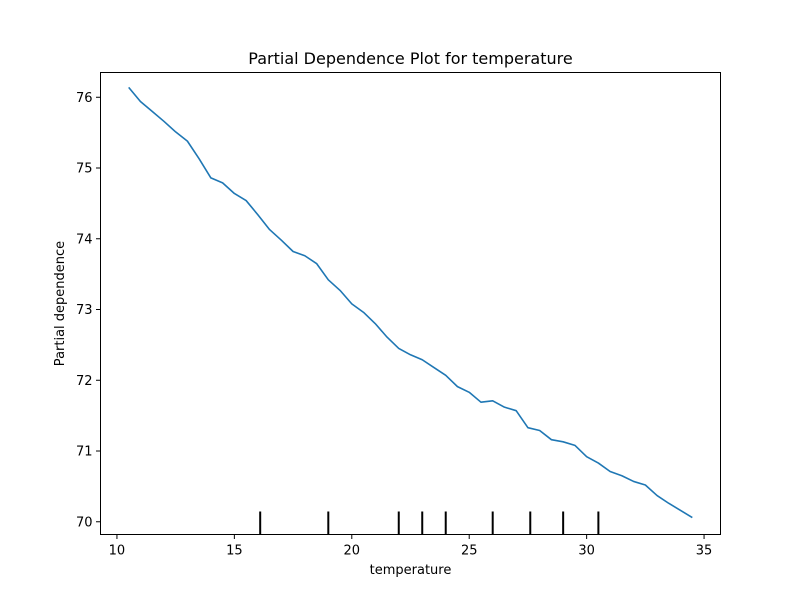 Image resolution: width=800 pixels, height=605 pixels. What do you see at coordinates (429, 523) in the screenshot?
I see `rug-layer` at bounding box center [429, 523].